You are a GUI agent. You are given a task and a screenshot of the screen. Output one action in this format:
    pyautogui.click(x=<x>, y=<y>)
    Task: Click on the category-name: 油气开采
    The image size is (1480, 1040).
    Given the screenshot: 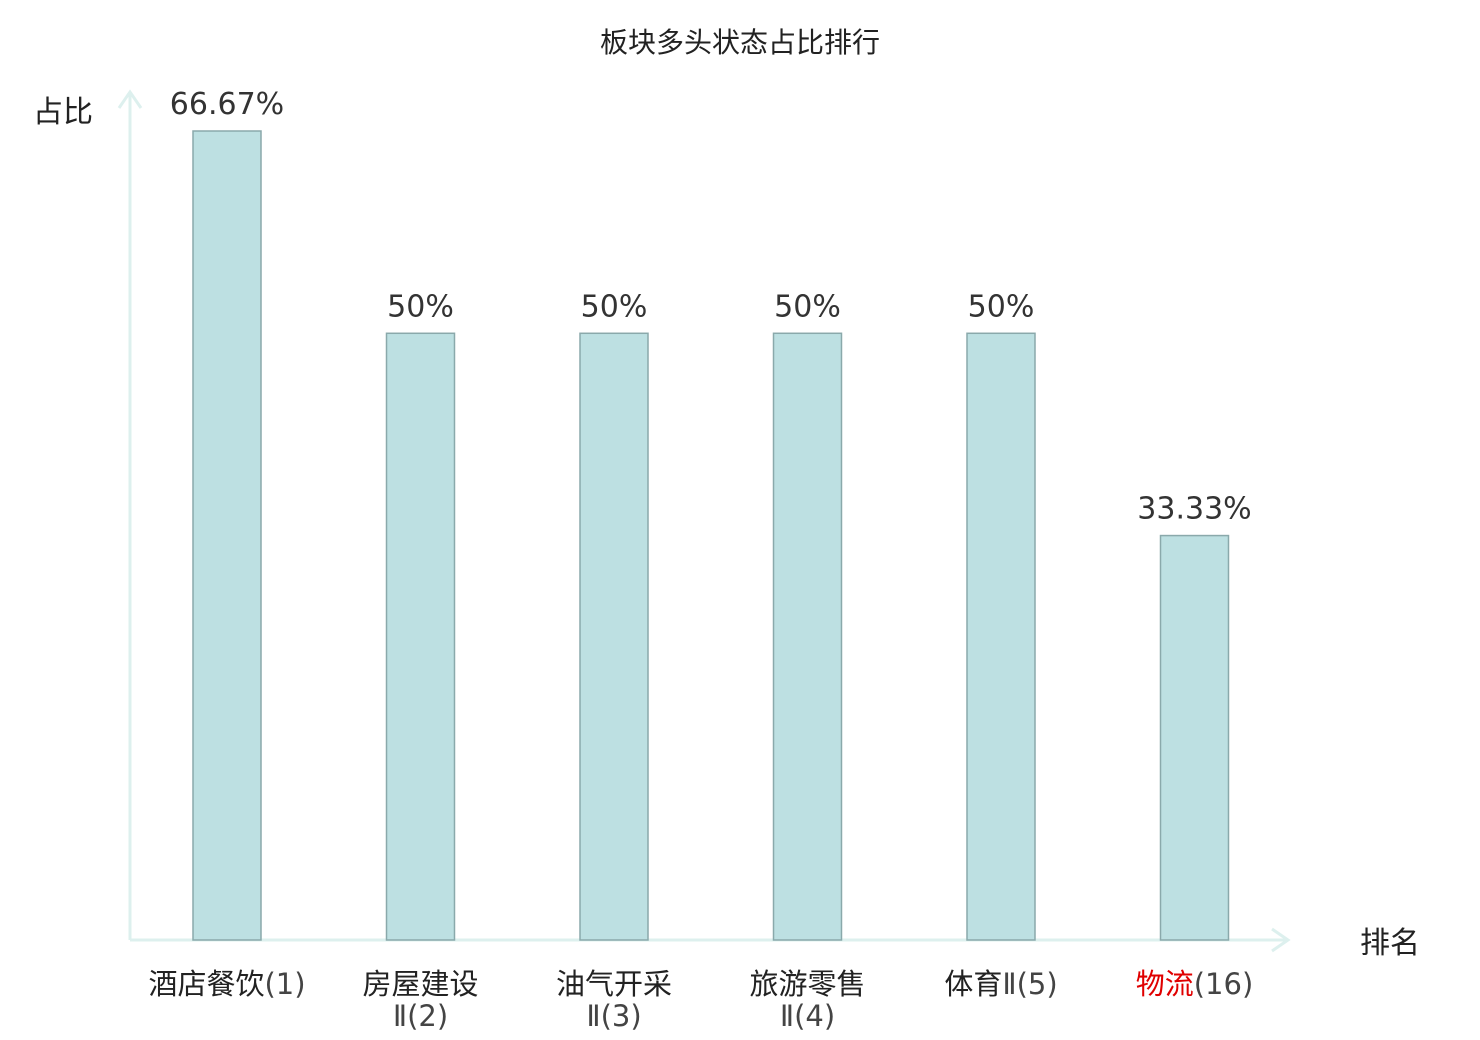 What is the action you would take?
    pyautogui.click(x=614, y=984)
    